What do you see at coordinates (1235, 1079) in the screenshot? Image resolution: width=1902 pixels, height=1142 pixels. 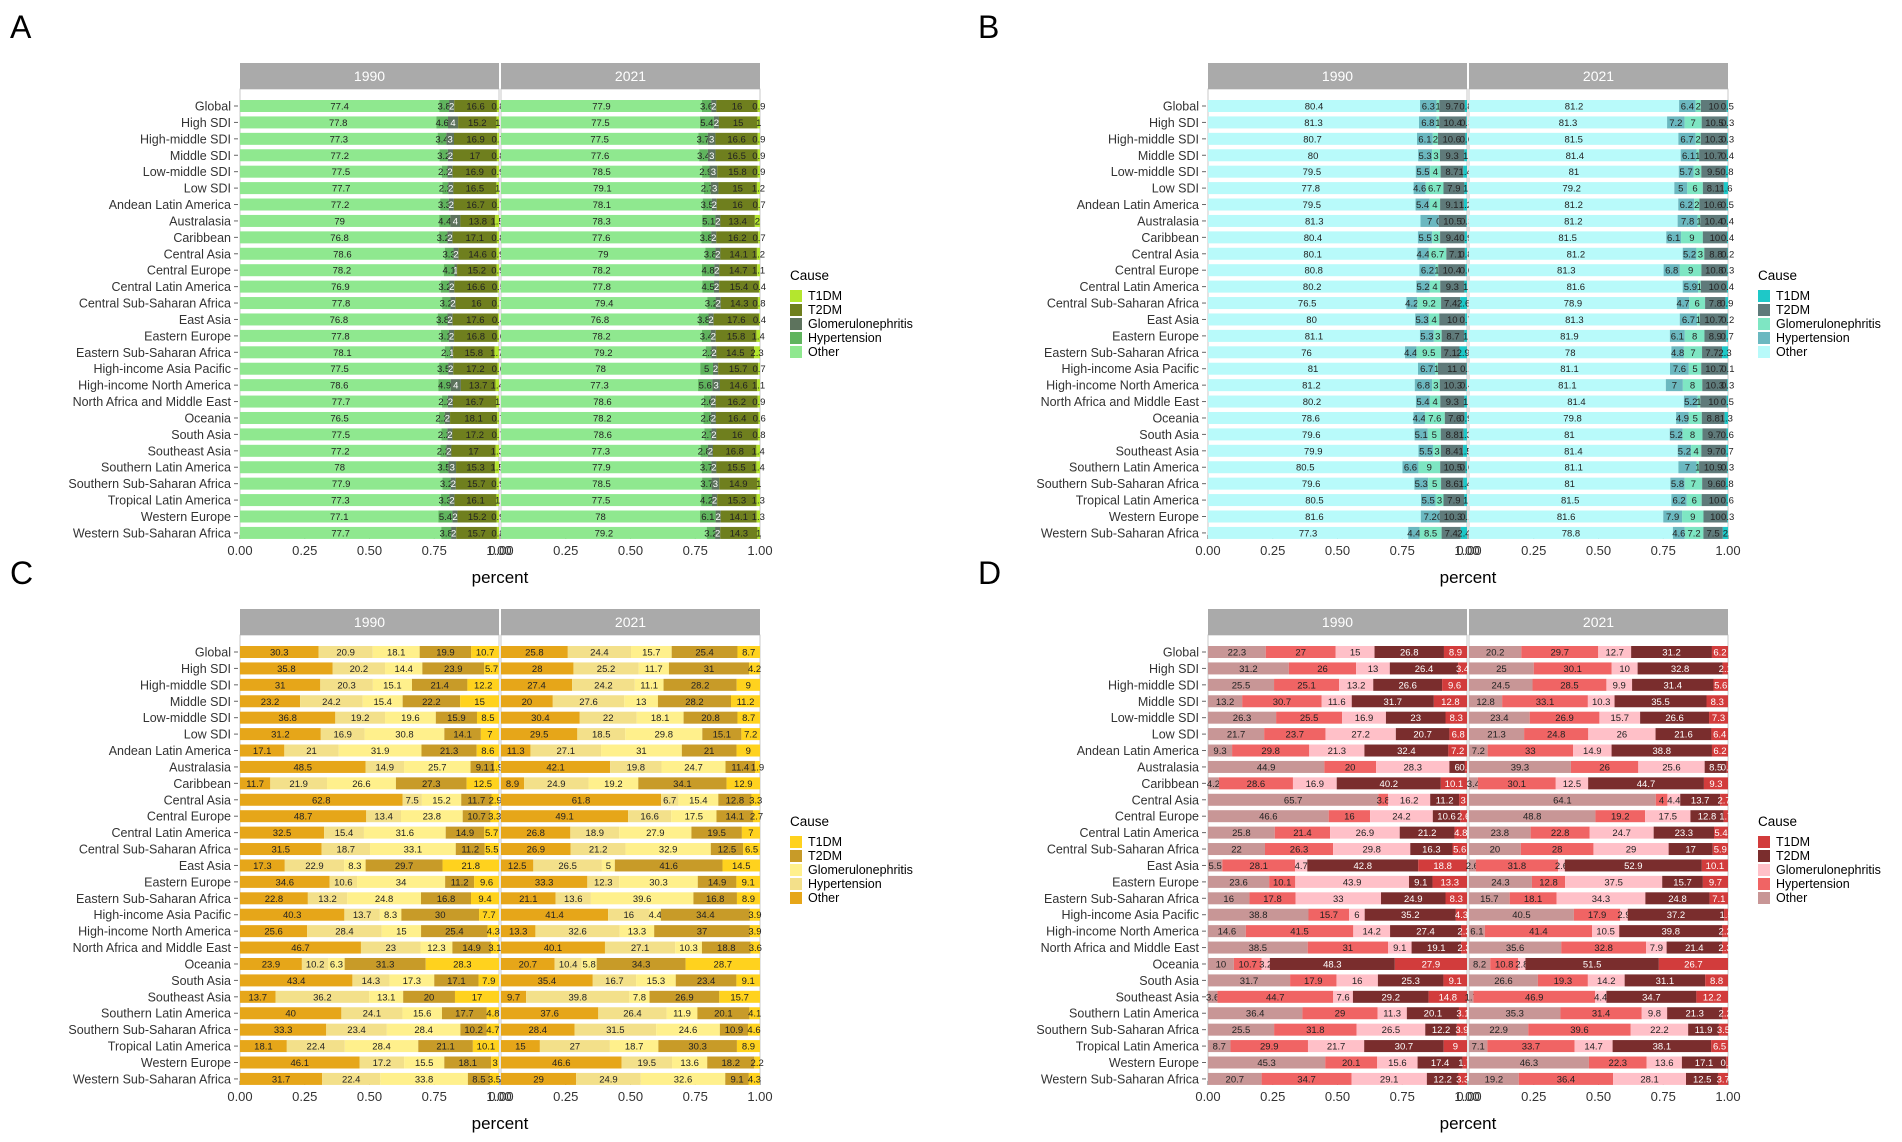 I see `data-label: 20.7` at bounding box center [1235, 1079].